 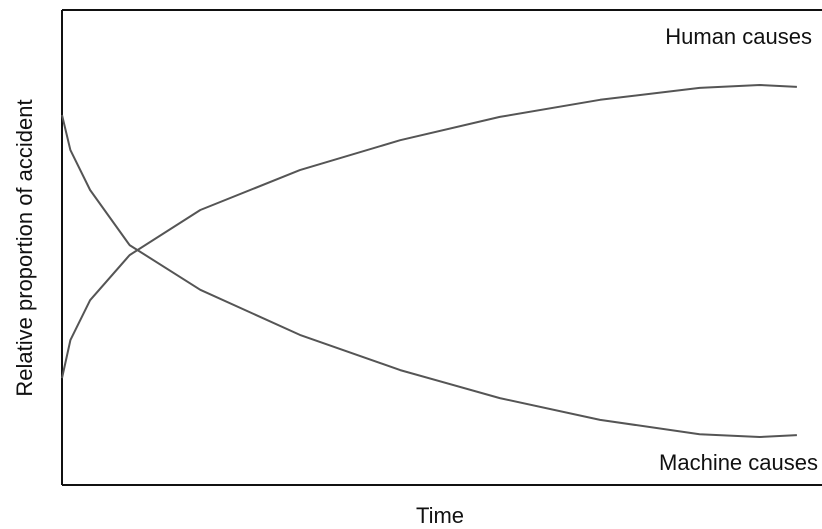 What do you see at coordinates (738, 36) in the screenshot?
I see `series-label: Human causes` at bounding box center [738, 36].